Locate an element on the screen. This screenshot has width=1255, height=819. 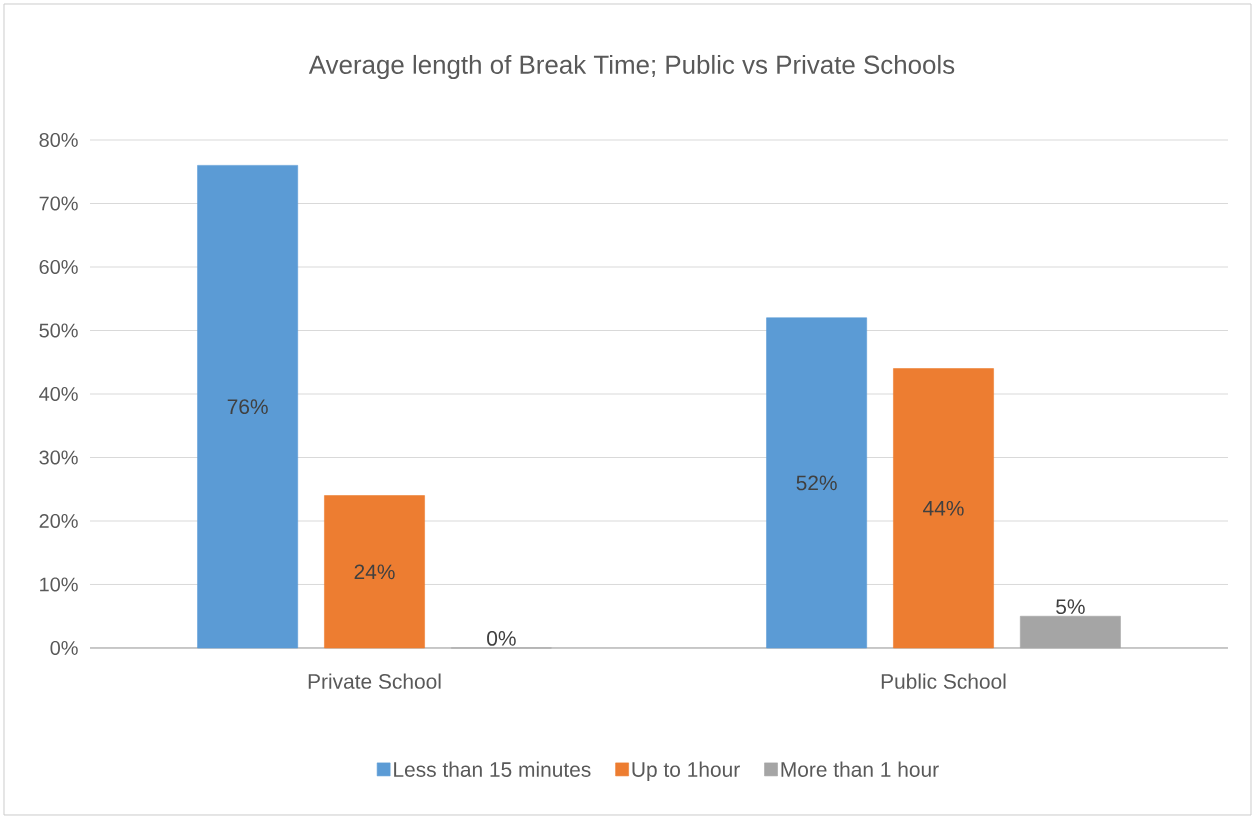
legend-label: Up to 1hour is located at coordinates (686, 771).